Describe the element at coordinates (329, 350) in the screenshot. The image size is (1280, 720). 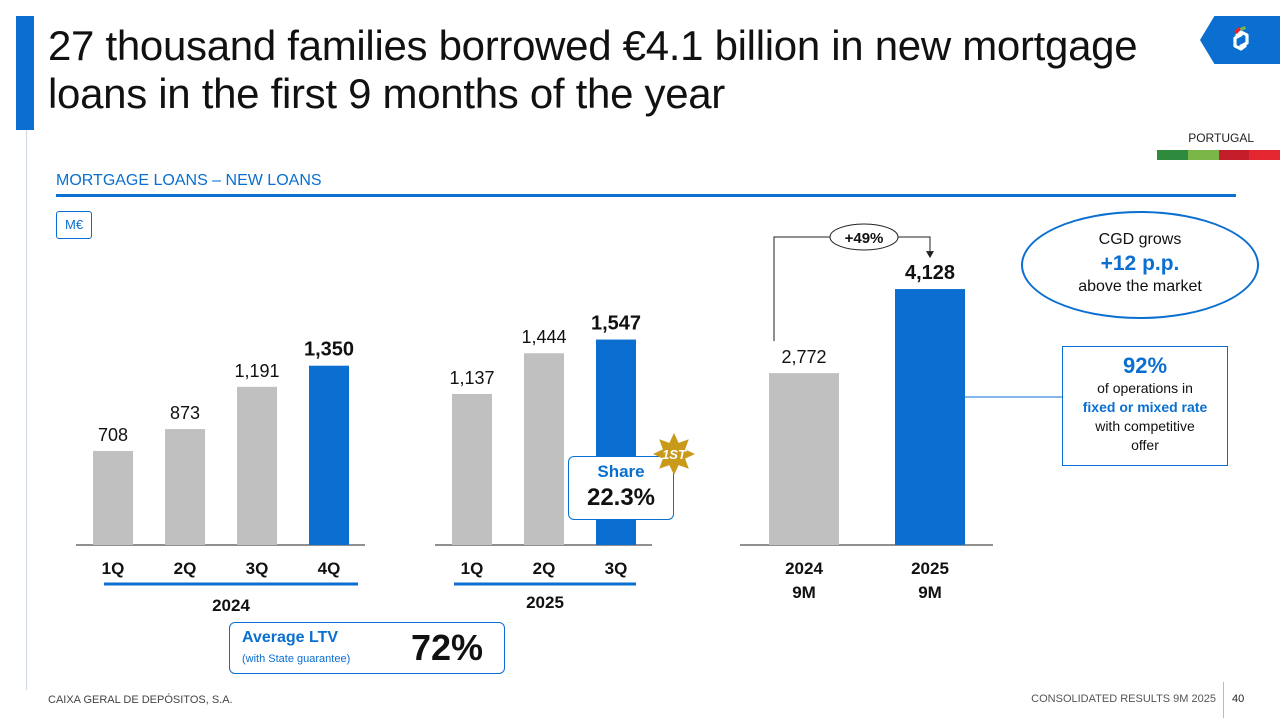
I see `data-label: 1,350` at that location.